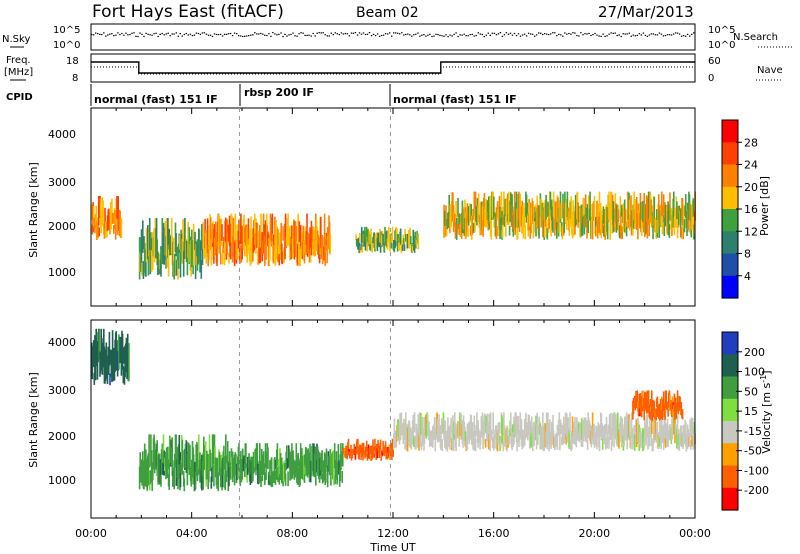  What do you see at coordinates (754, 352) in the screenshot?
I see `velocity-colorbar-tick-label: 200` at bounding box center [754, 352].